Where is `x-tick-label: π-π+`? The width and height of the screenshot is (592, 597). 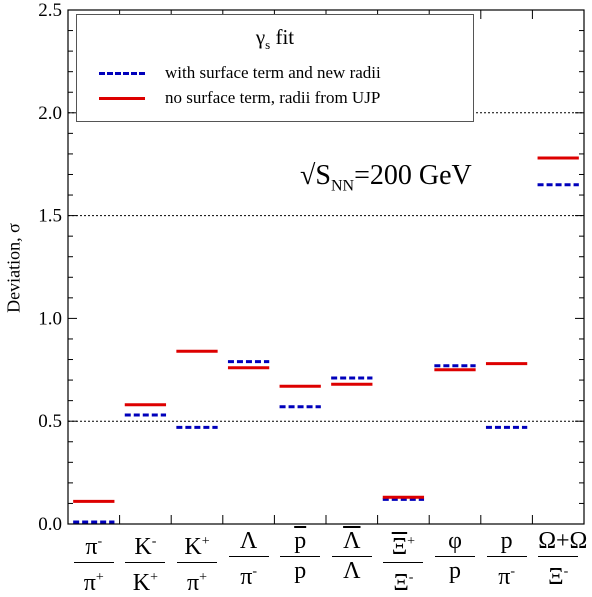 x-tick-label: π-π+ is located at coordinates (94, 562).